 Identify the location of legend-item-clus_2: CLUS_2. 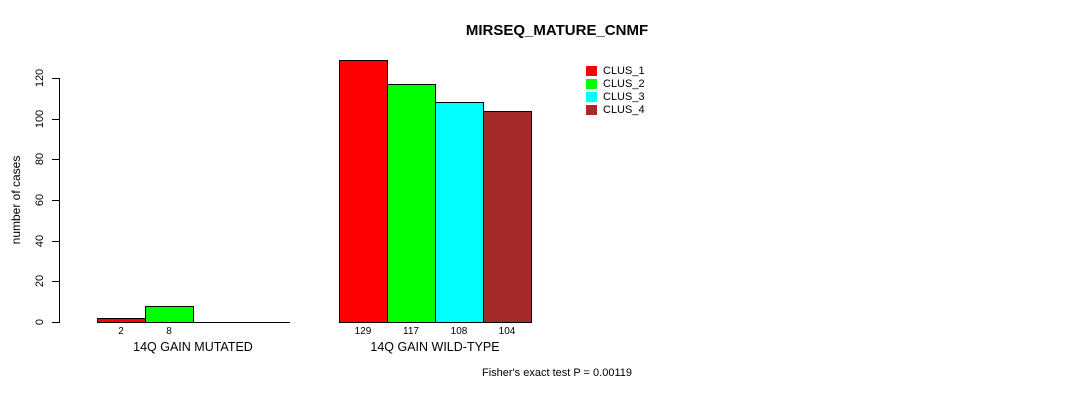
(615, 84).